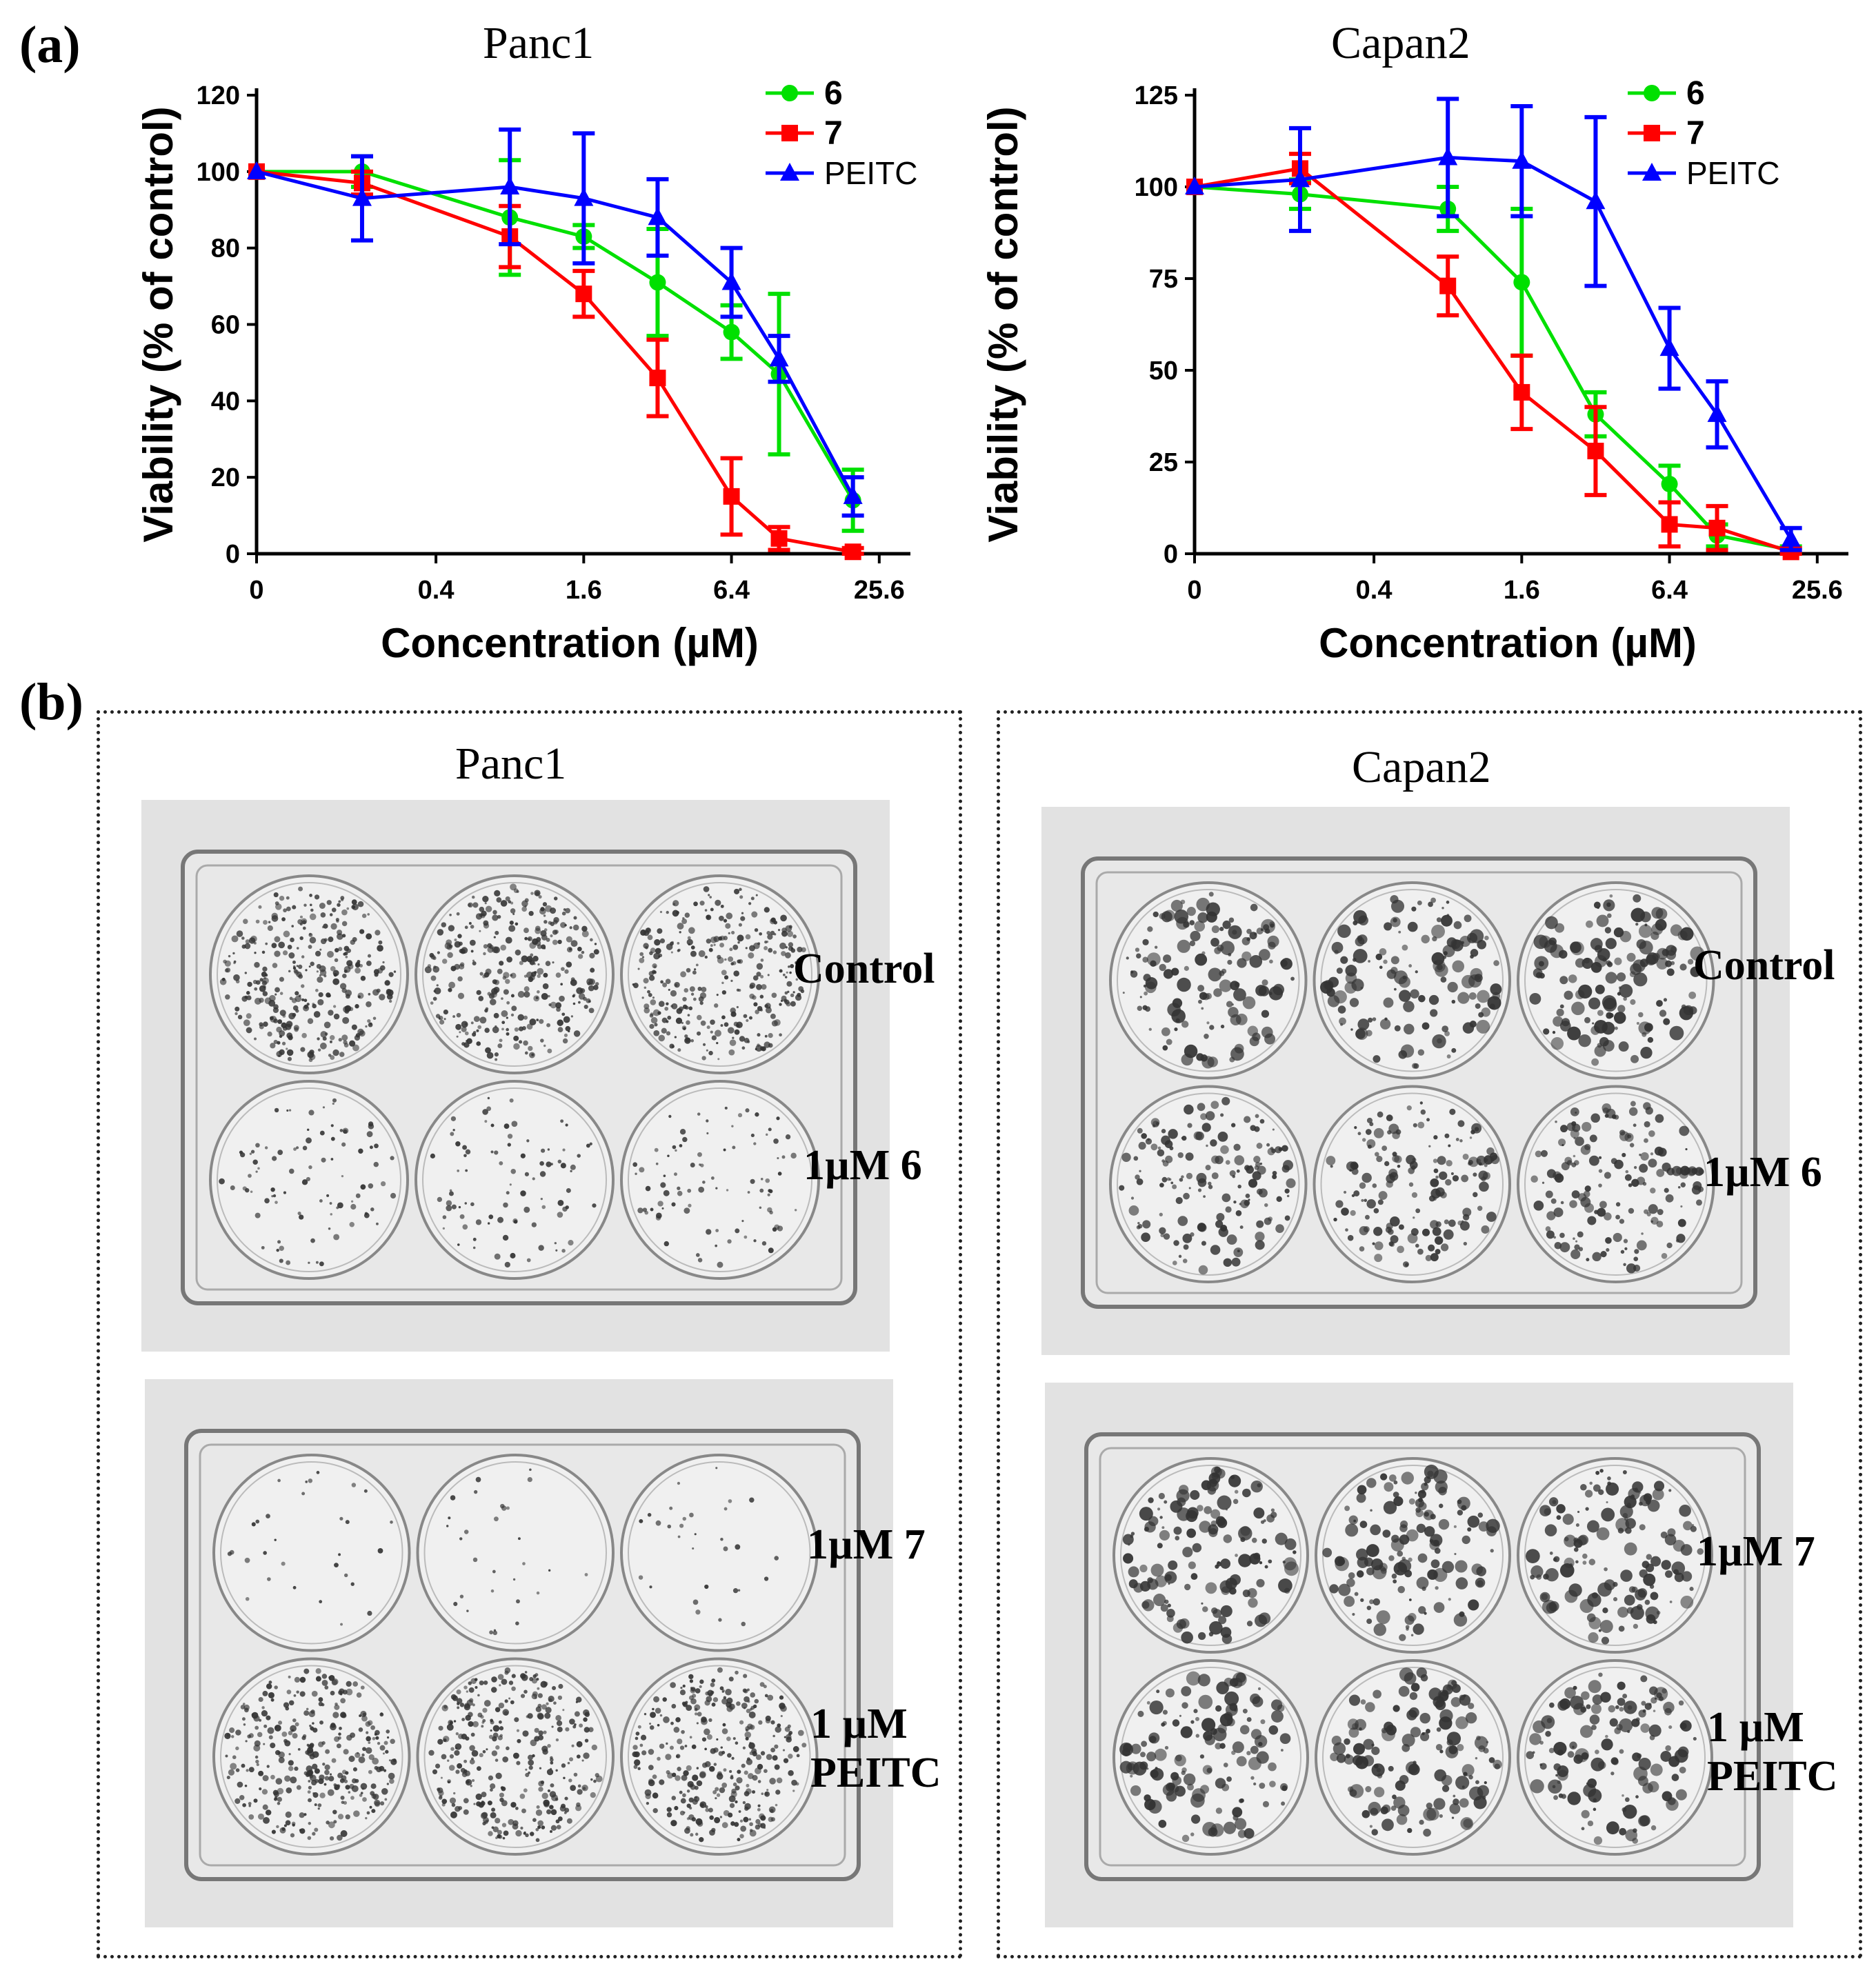  What do you see at coordinates (1508, 643) in the screenshot?
I see `x-axis-label: Concentration (µM)` at bounding box center [1508, 643].